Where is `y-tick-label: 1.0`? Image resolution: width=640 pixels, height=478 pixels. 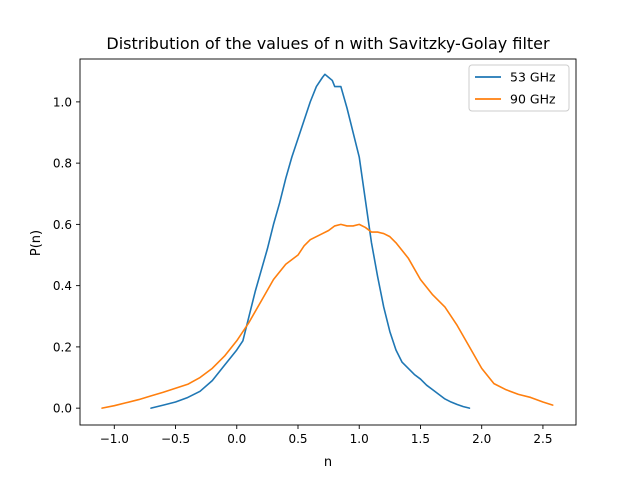
y-tick-label: 1.0 is located at coordinates (62, 102).